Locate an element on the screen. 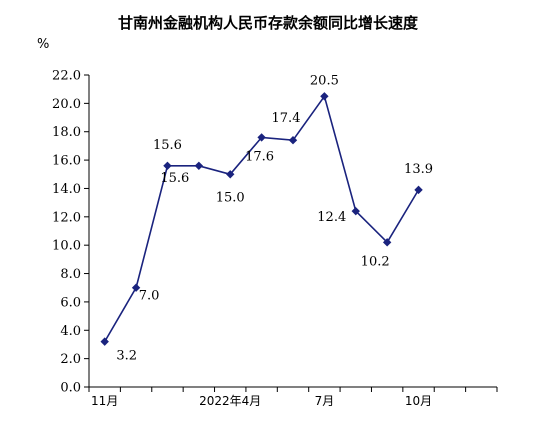 This screenshot has height=431, width=536. y-tick-label: 22.0 is located at coordinates (66, 76).